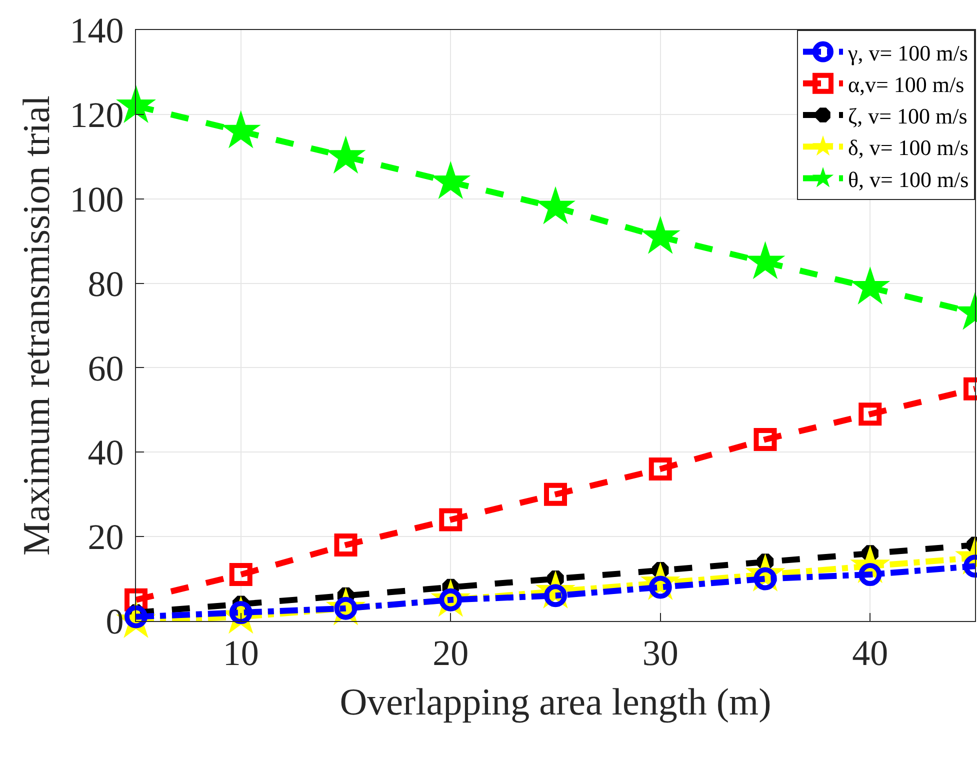  What do you see at coordinates (240, 653) in the screenshot?
I see `x-tick-label: 10` at bounding box center [240, 653].